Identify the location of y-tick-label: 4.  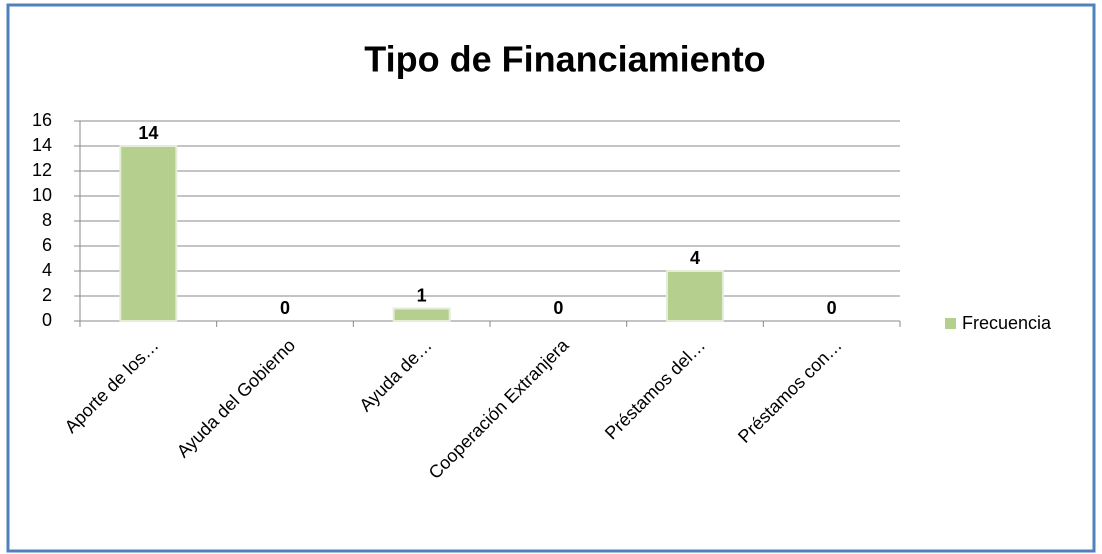
(47, 270).